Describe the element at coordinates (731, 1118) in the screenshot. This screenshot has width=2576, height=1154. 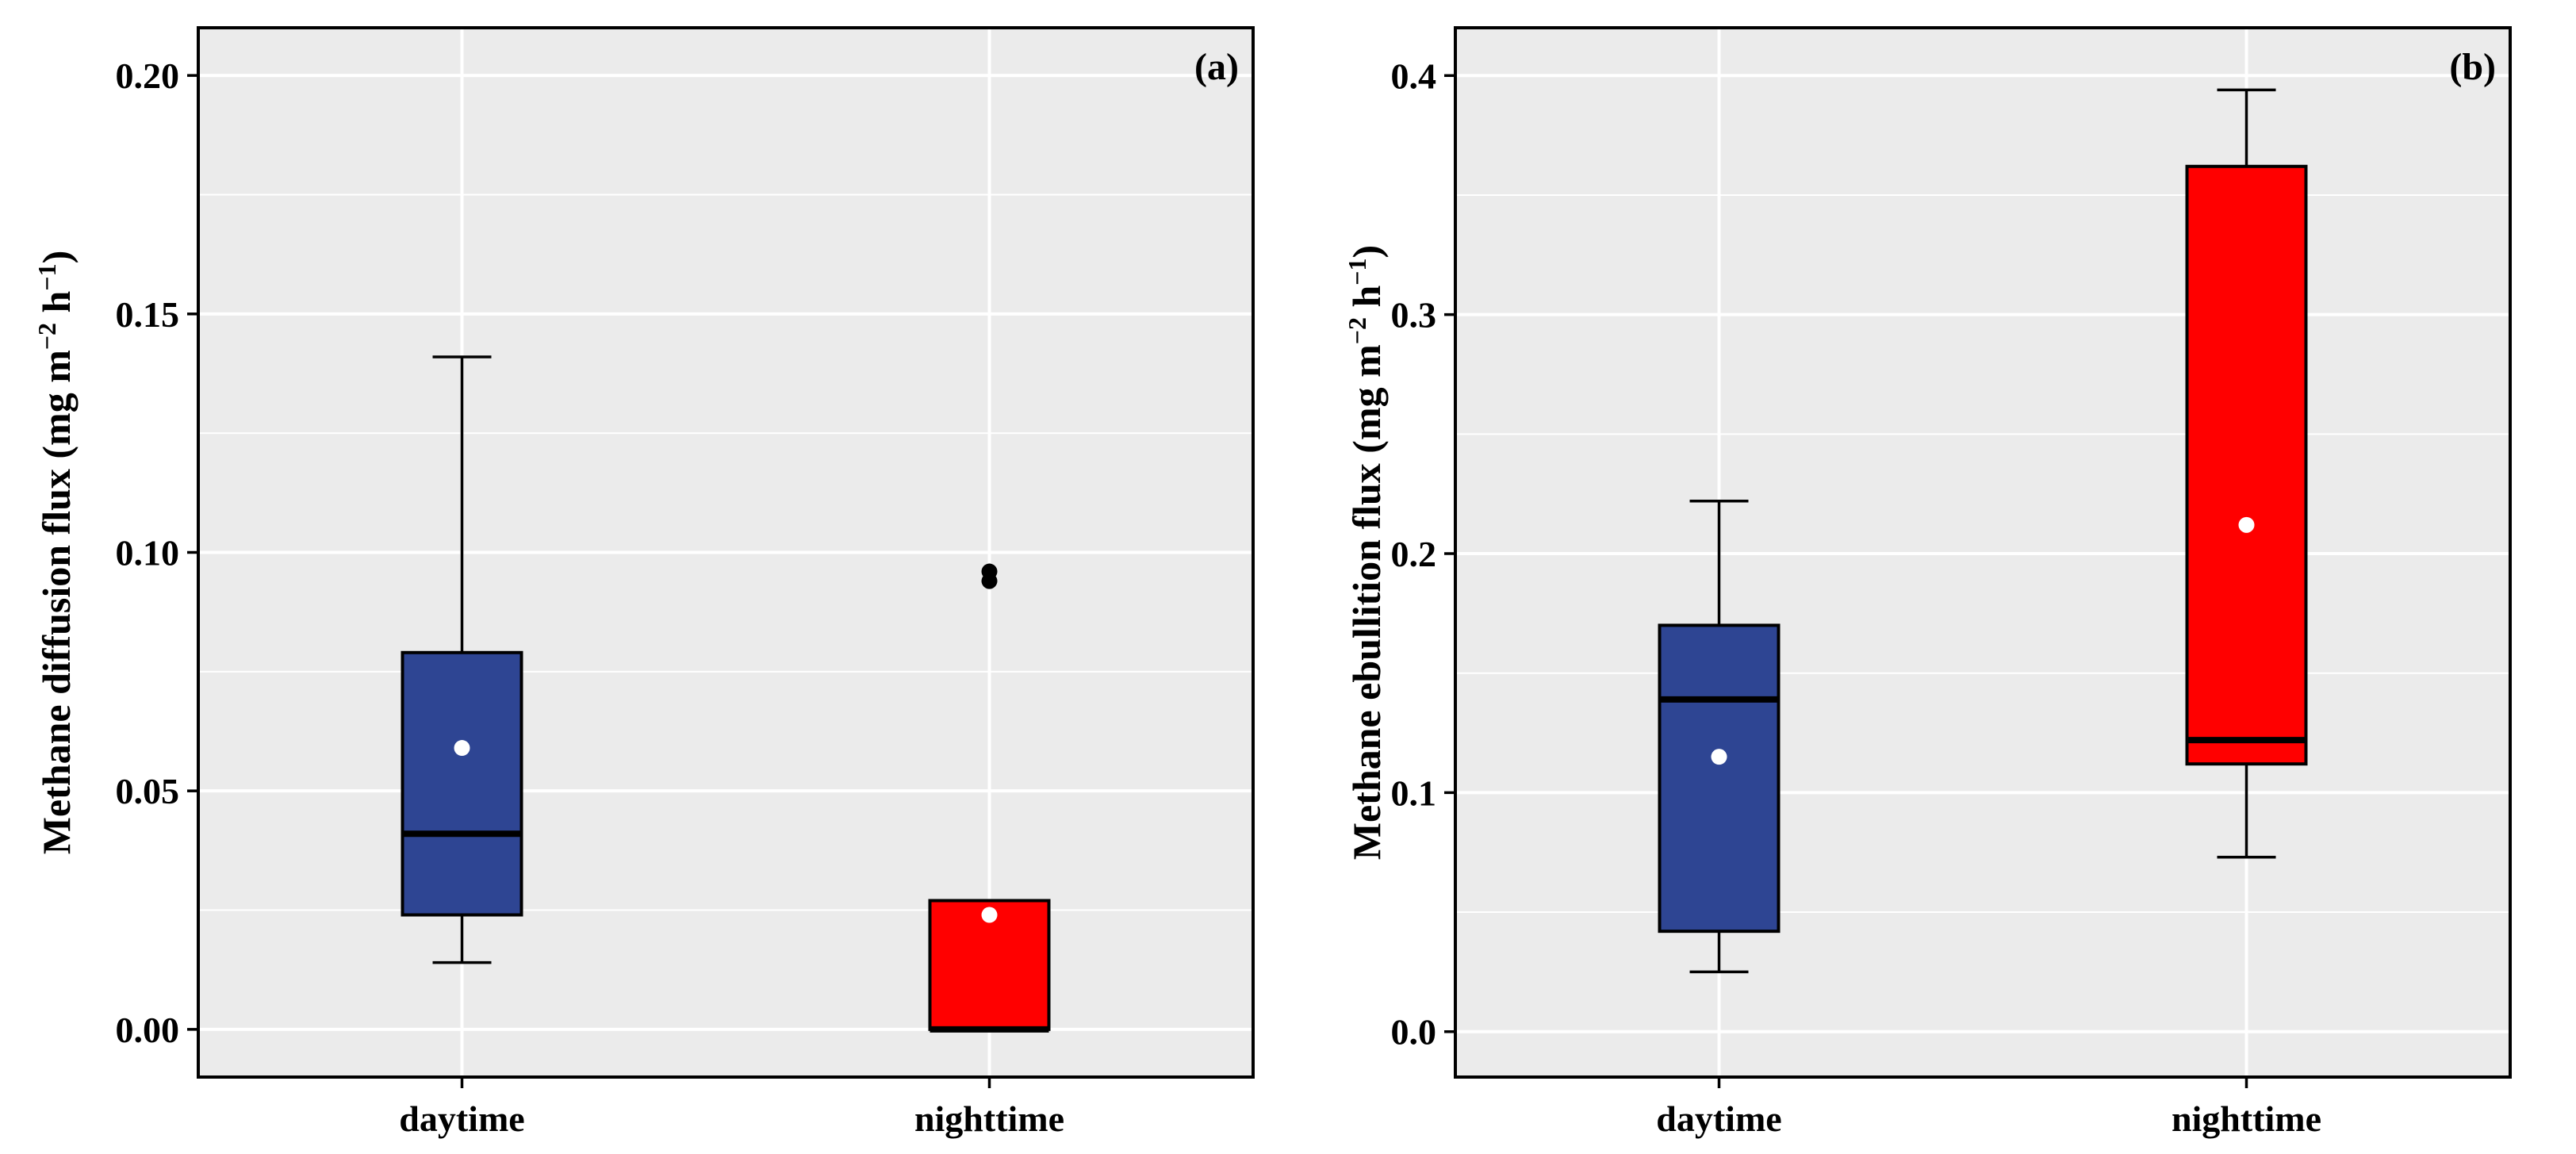
I see `panel-a-x-tick-labels: daytime nighttime` at that location.